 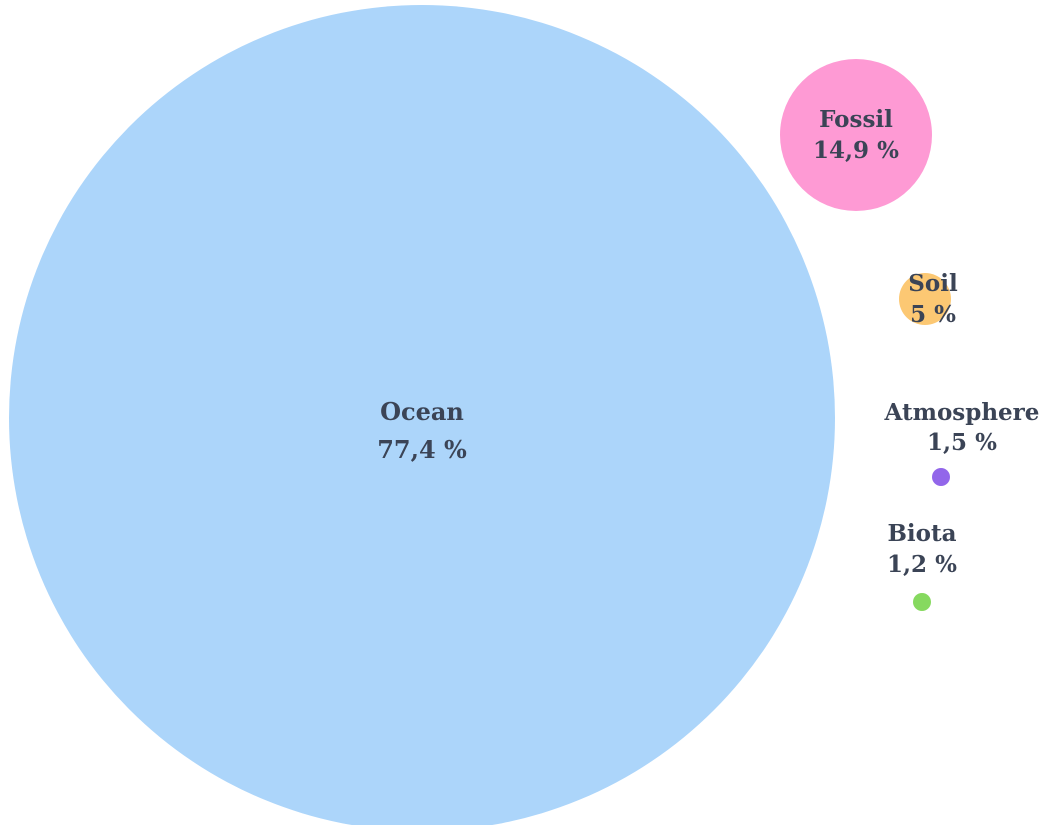 I want to click on bubble-name-soil: Soil, so click(x=933, y=283).